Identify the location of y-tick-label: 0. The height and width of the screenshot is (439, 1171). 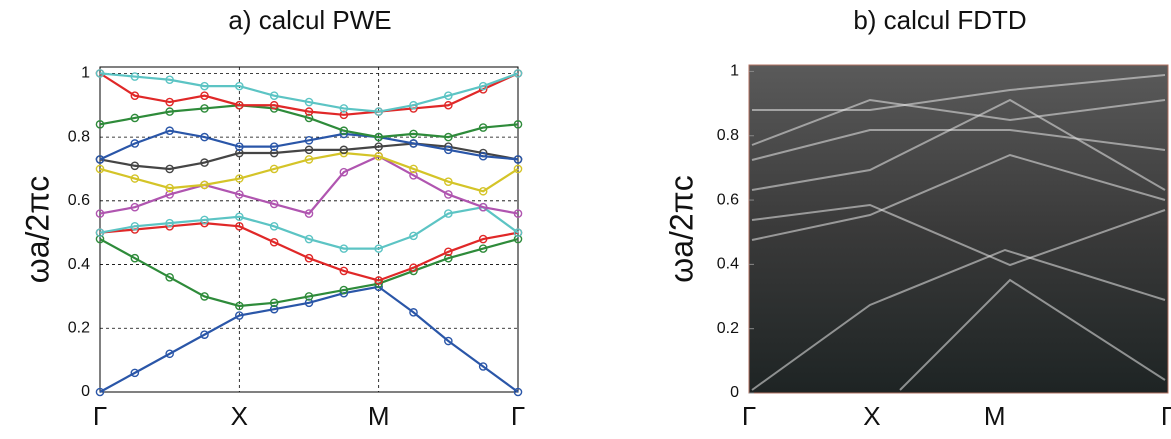
(85, 391).